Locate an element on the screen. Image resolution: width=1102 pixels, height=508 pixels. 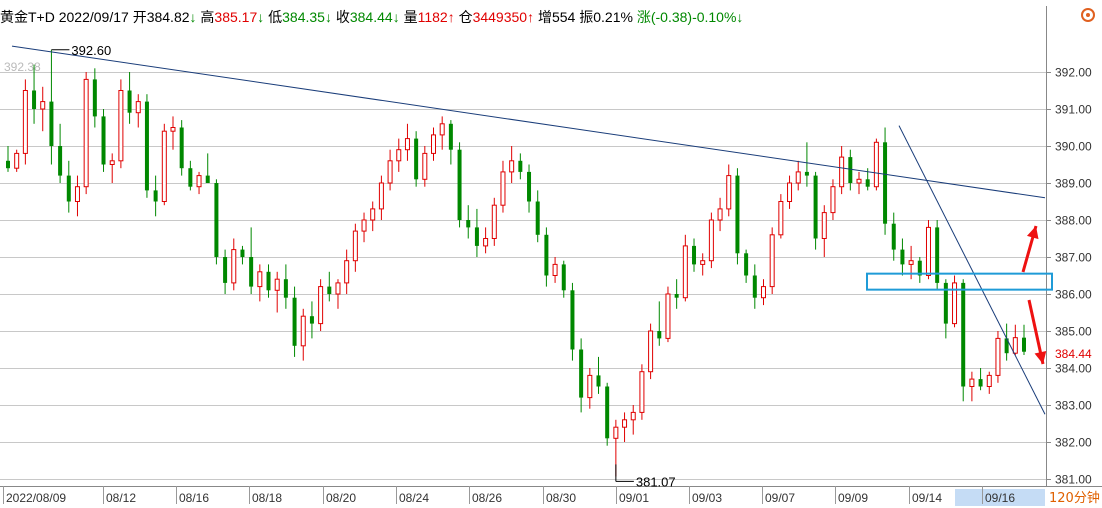
period-label: 120分钟 is located at coordinates (1074, 498).